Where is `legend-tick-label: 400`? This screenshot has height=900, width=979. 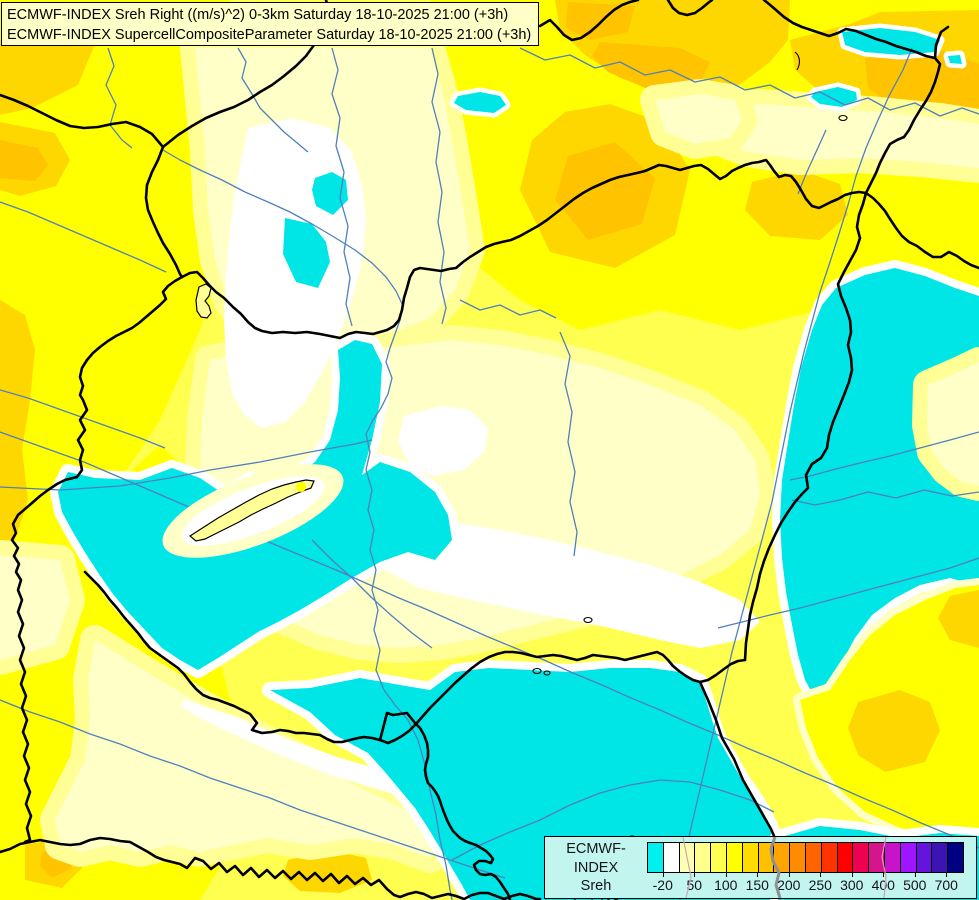 legend-tick-label: 400 is located at coordinates (883, 885).